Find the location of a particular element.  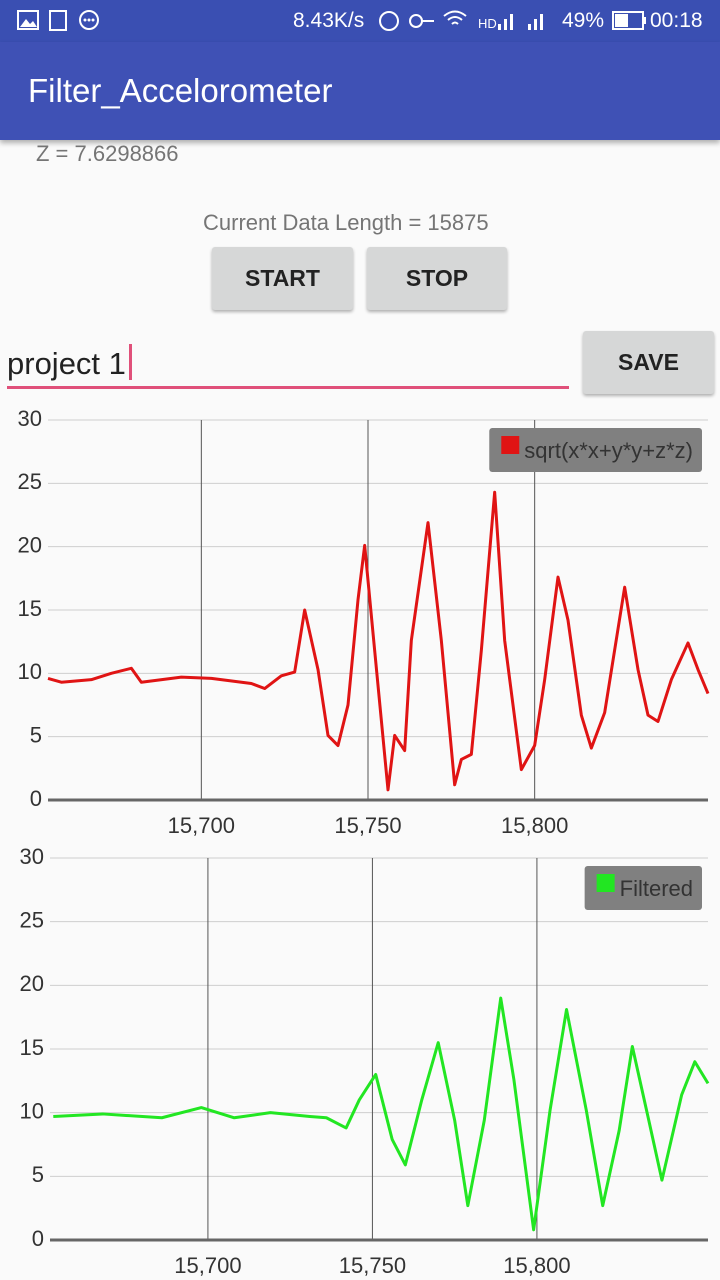

status-bar: 8.43K/s HD 49% 00:18 is located at coordinates (360, 21).